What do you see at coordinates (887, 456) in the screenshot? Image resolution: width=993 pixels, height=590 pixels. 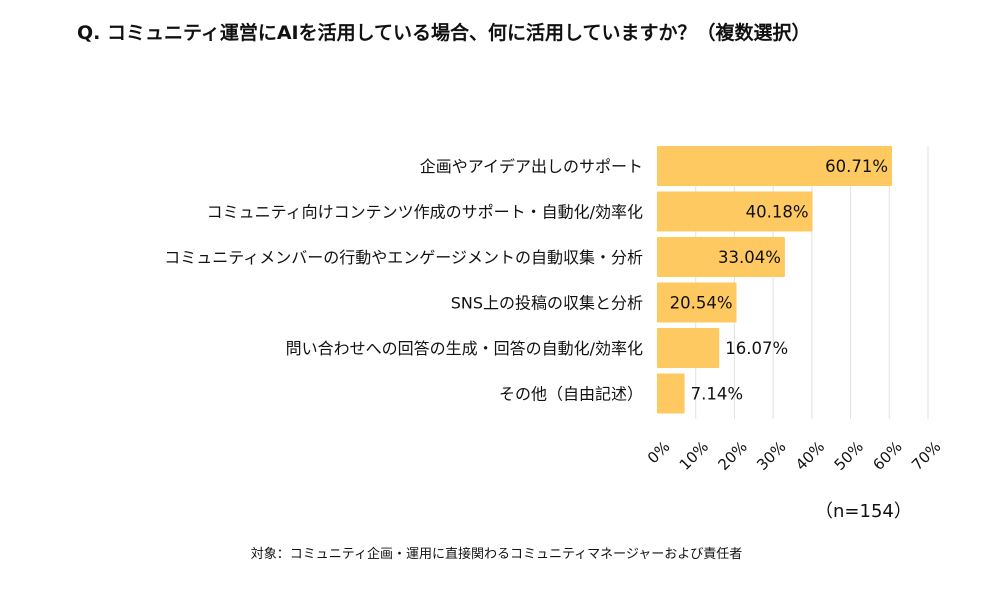 I see `x-tick-label: 60%` at bounding box center [887, 456].